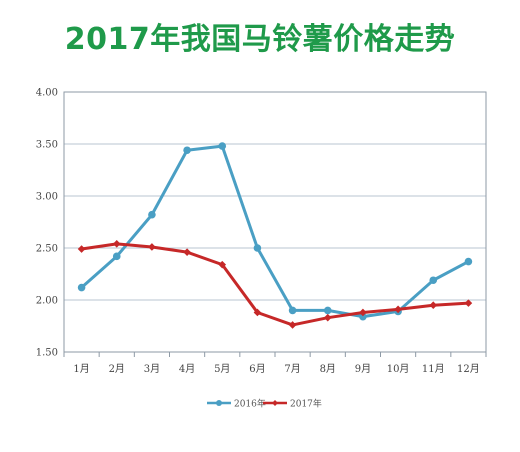 The height and width of the screenshot is (452, 520). What do you see at coordinates (275, 403) in the screenshot?
I see `legend-item-2017-marker` at bounding box center [275, 403].